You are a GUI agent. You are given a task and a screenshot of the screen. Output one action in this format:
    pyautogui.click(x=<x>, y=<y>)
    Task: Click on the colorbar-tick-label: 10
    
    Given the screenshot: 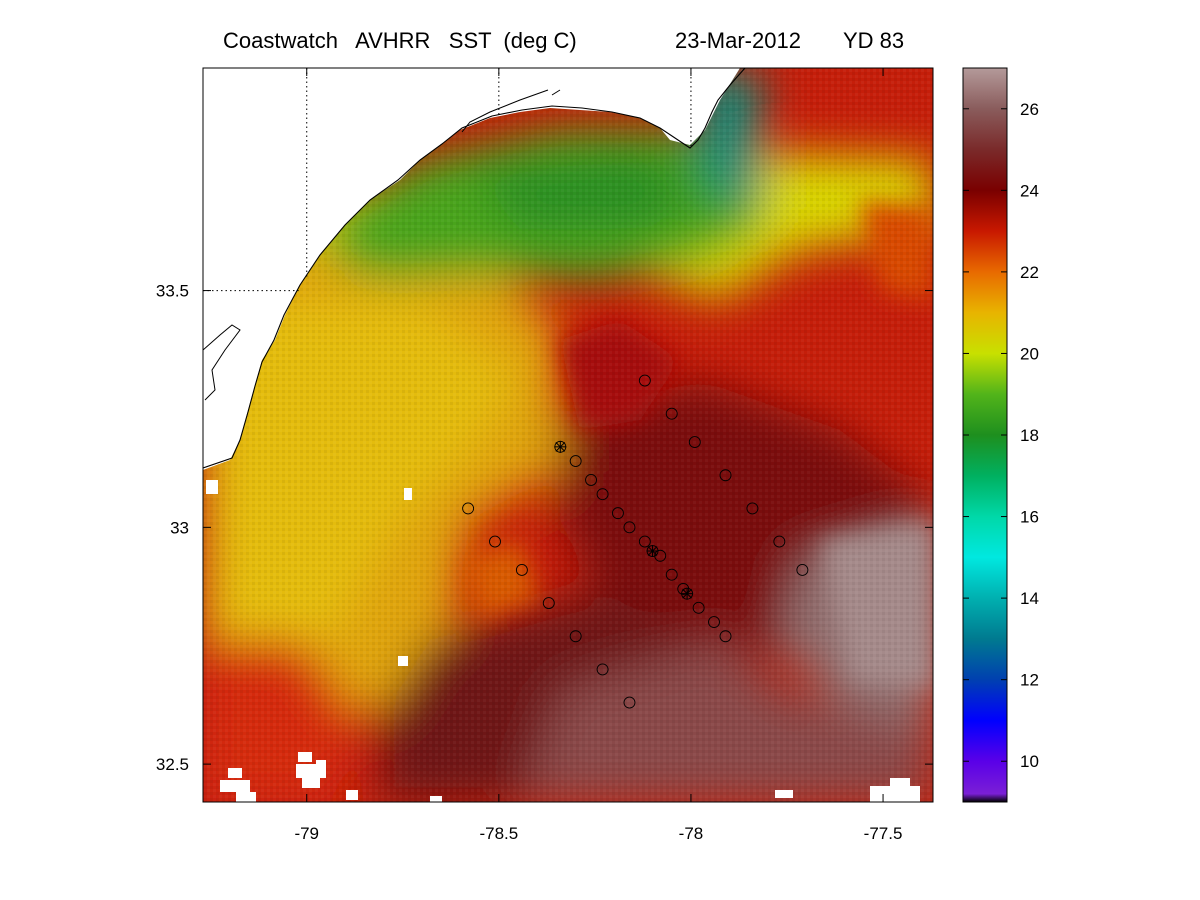 What is the action you would take?
    pyautogui.click(x=1029, y=761)
    